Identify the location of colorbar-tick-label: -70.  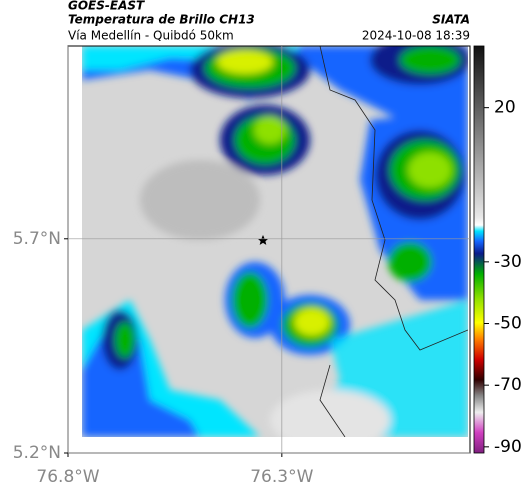
(508, 385).